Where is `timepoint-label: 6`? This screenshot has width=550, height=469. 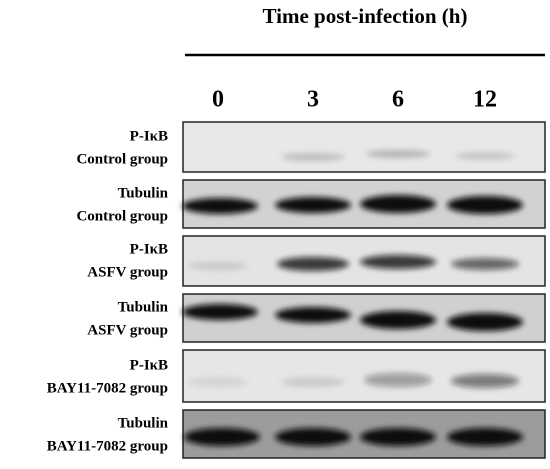 timepoint-label: 6 is located at coordinates (398, 100).